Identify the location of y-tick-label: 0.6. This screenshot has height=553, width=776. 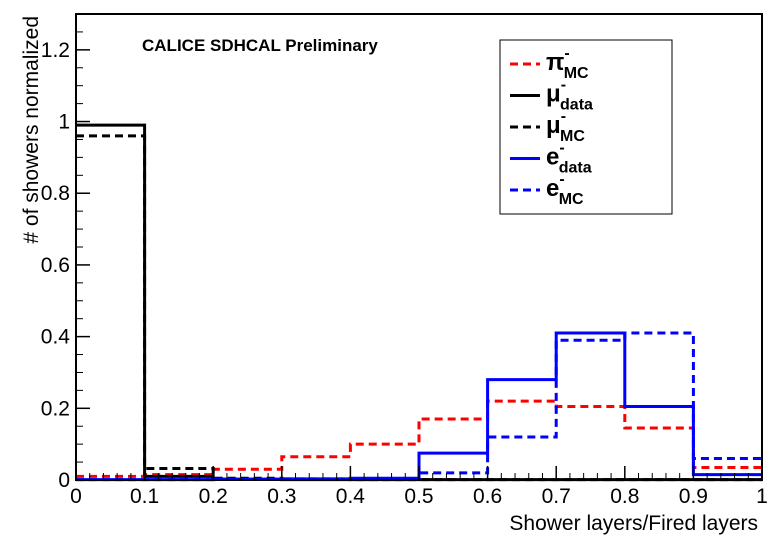
(55, 265).